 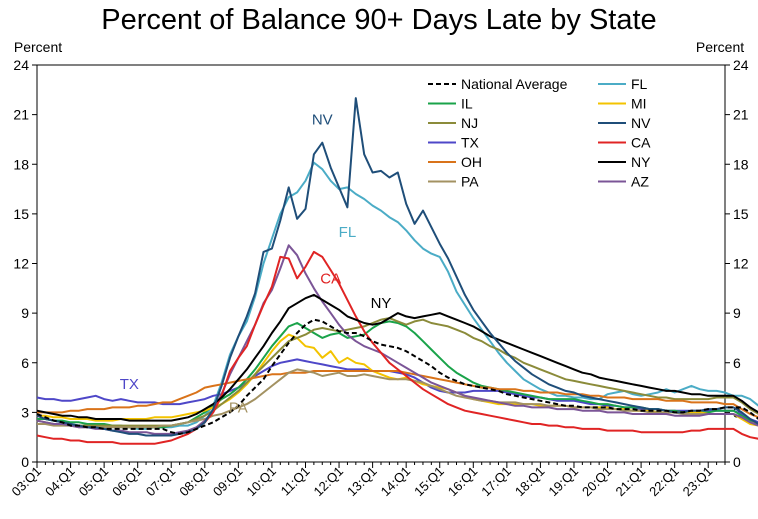 I want to click on y-tick-label-left: 3, so click(x=25, y=412).